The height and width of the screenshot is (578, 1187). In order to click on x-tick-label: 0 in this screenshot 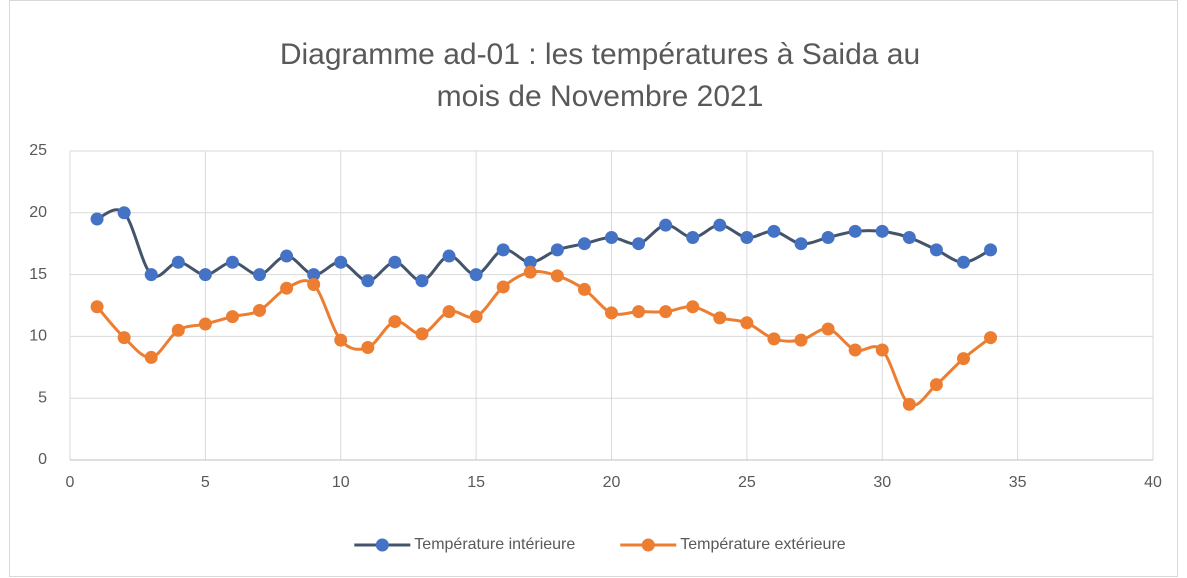, I will do `click(70, 482)`.